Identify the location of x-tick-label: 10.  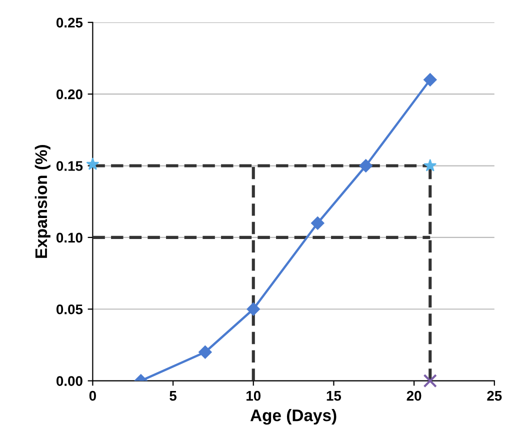
(253, 395).